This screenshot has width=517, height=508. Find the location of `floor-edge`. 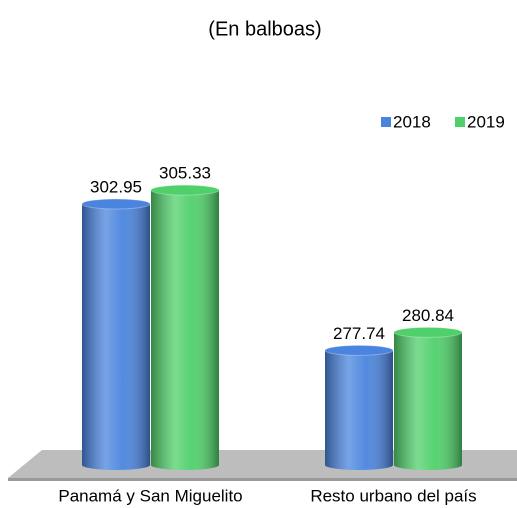

floor-edge is located at coordinates (262, 479).